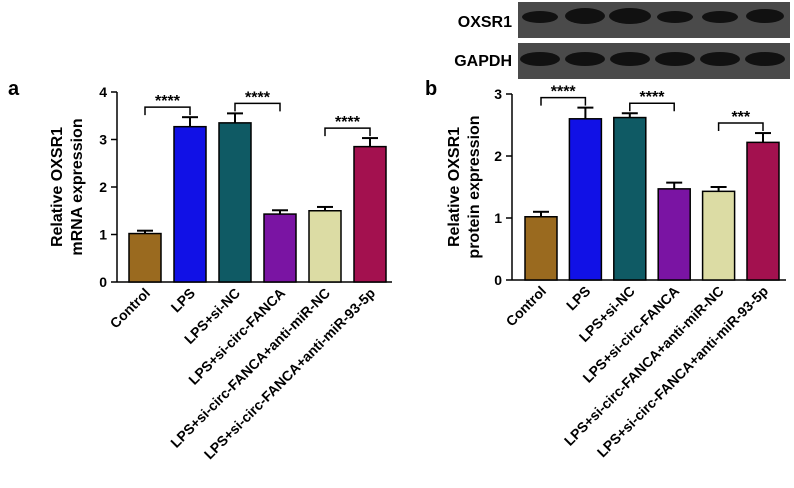  What do you see at coordinates (483, 61) in the screenshot?
I see `blot-label: GAPDH` at bounding box center [483, 61].